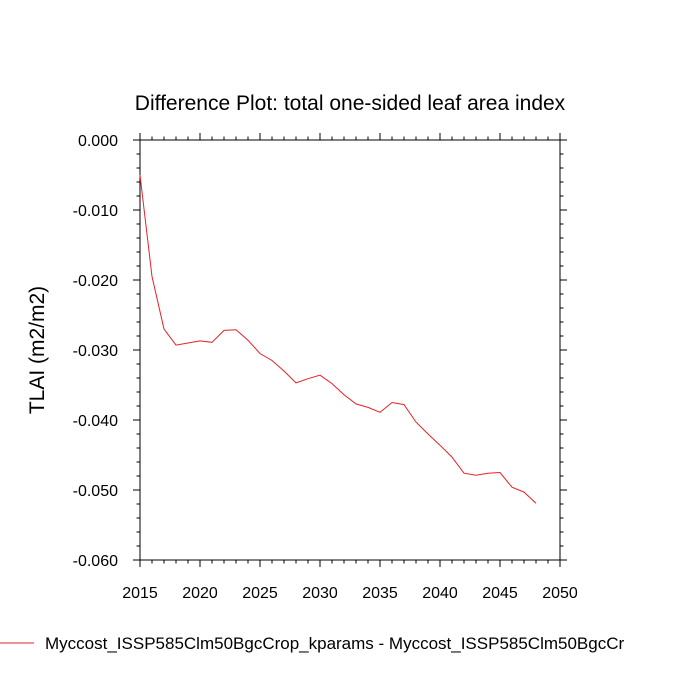 Image resolution: width=700 pixels, height=700 pixels. I want to click on x-tick-label: 2035, so click(380, 593).